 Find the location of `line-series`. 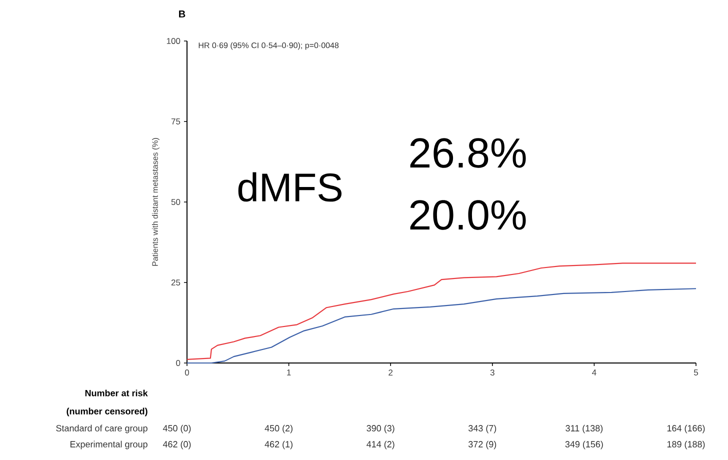

line-series is located at coordinates (441, 311).